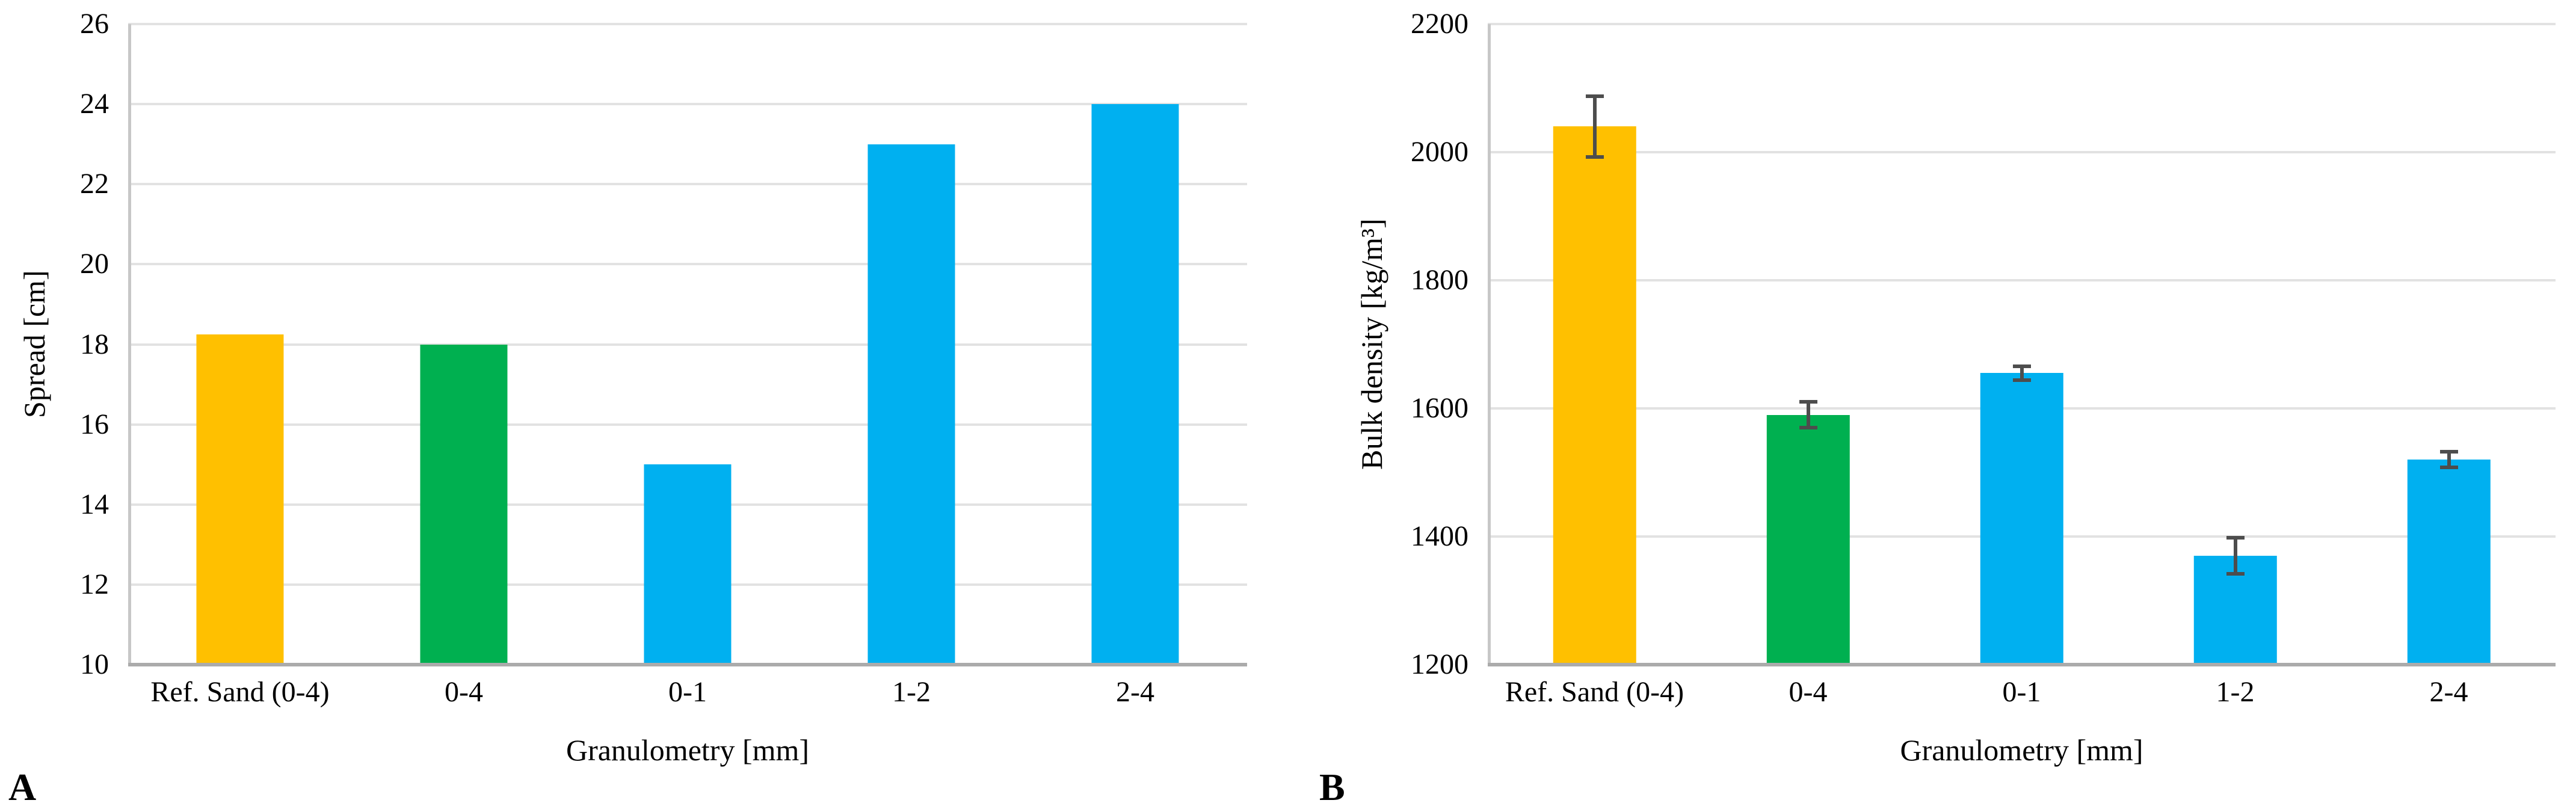  I want to click on y-tick-label: 2200, so click(1439, 24).